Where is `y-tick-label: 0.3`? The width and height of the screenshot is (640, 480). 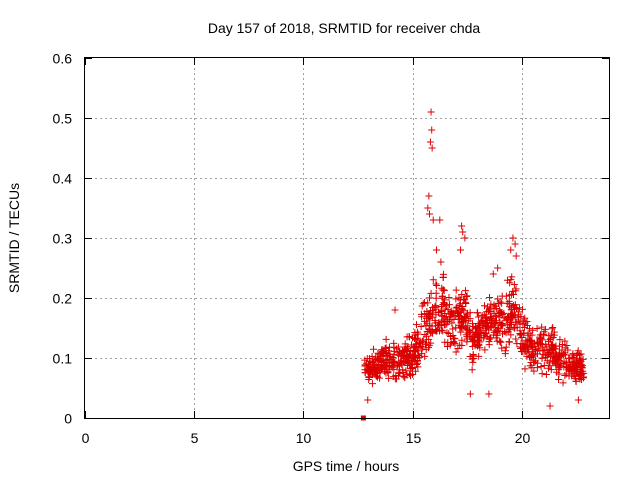
y-tick-label: 0.3 is located at coordinates (63, 239).